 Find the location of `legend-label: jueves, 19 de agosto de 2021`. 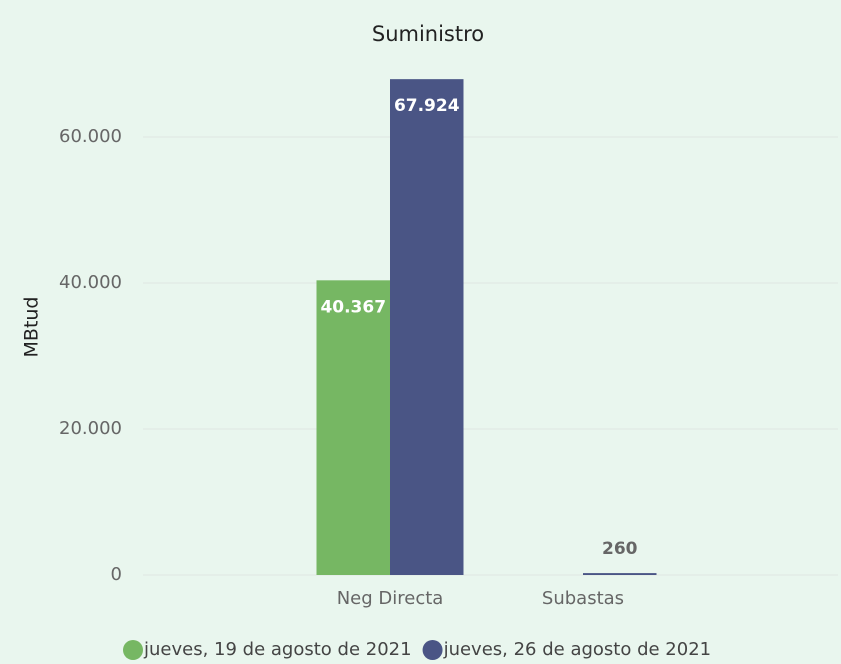

legend-label: jueves, 19 de agosto de 2021 is located at coordinates (277, 649).